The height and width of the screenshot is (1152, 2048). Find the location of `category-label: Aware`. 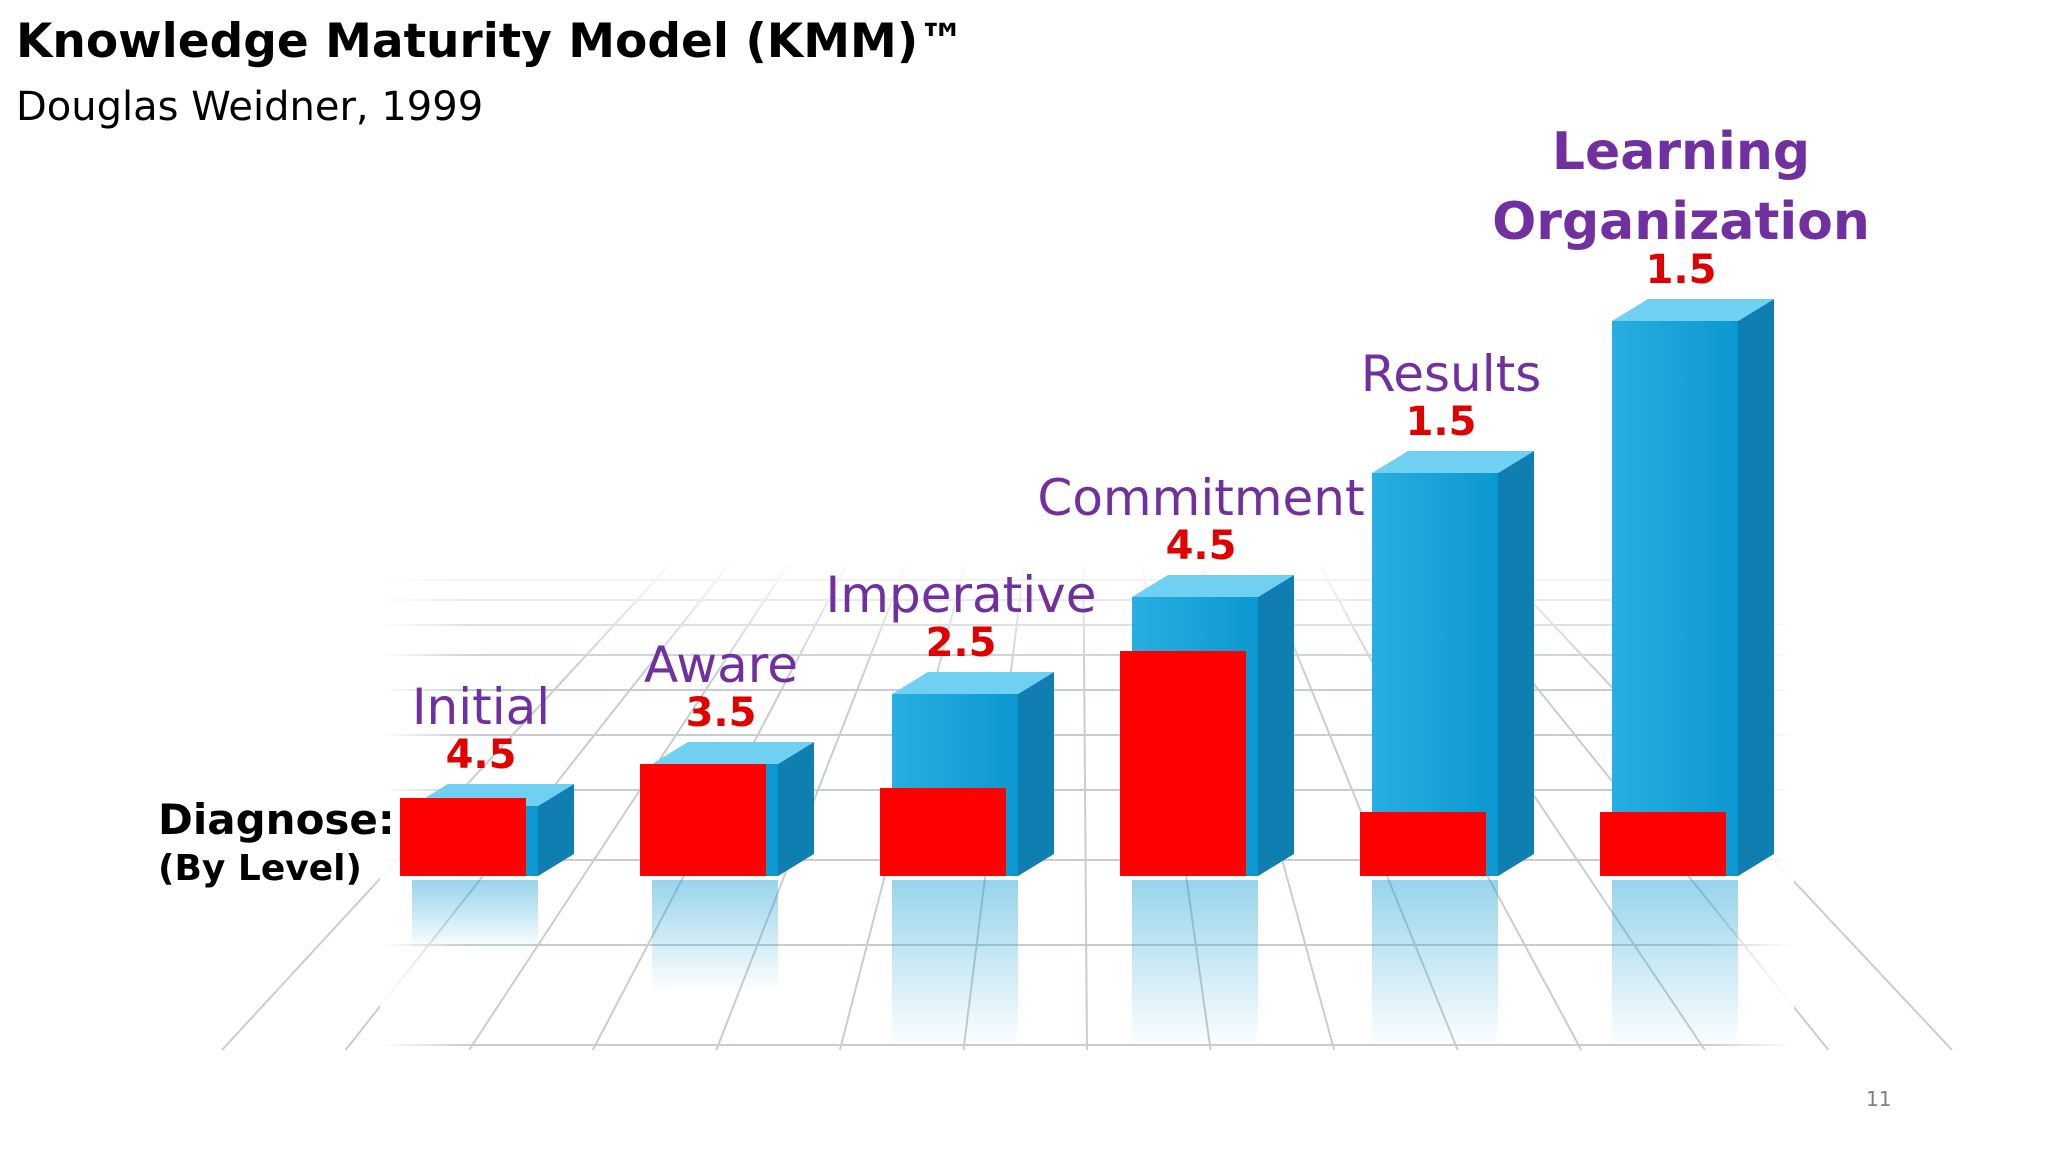

category-label: Aware is located at coordinates (721, 665).